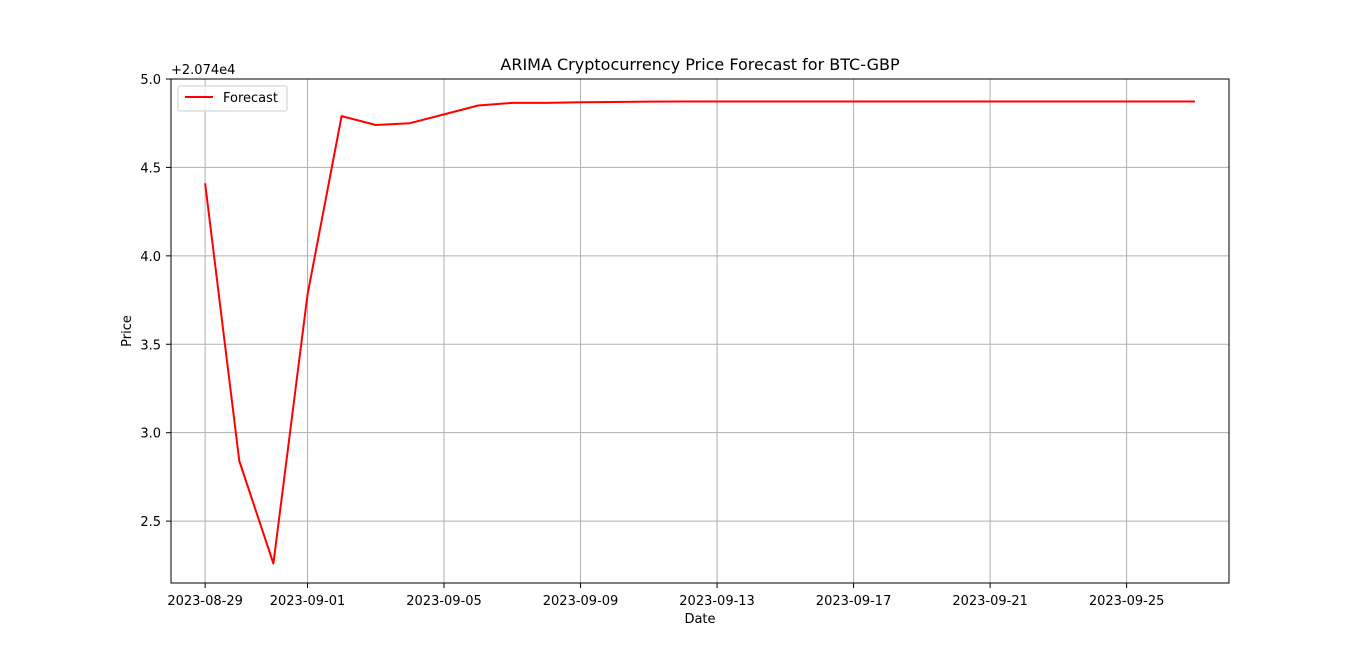  What do you see at coordinates (717, 601) in the screenshot?
I see `x-tick-label: 2023-09-13` at bounding box center [717, 601].